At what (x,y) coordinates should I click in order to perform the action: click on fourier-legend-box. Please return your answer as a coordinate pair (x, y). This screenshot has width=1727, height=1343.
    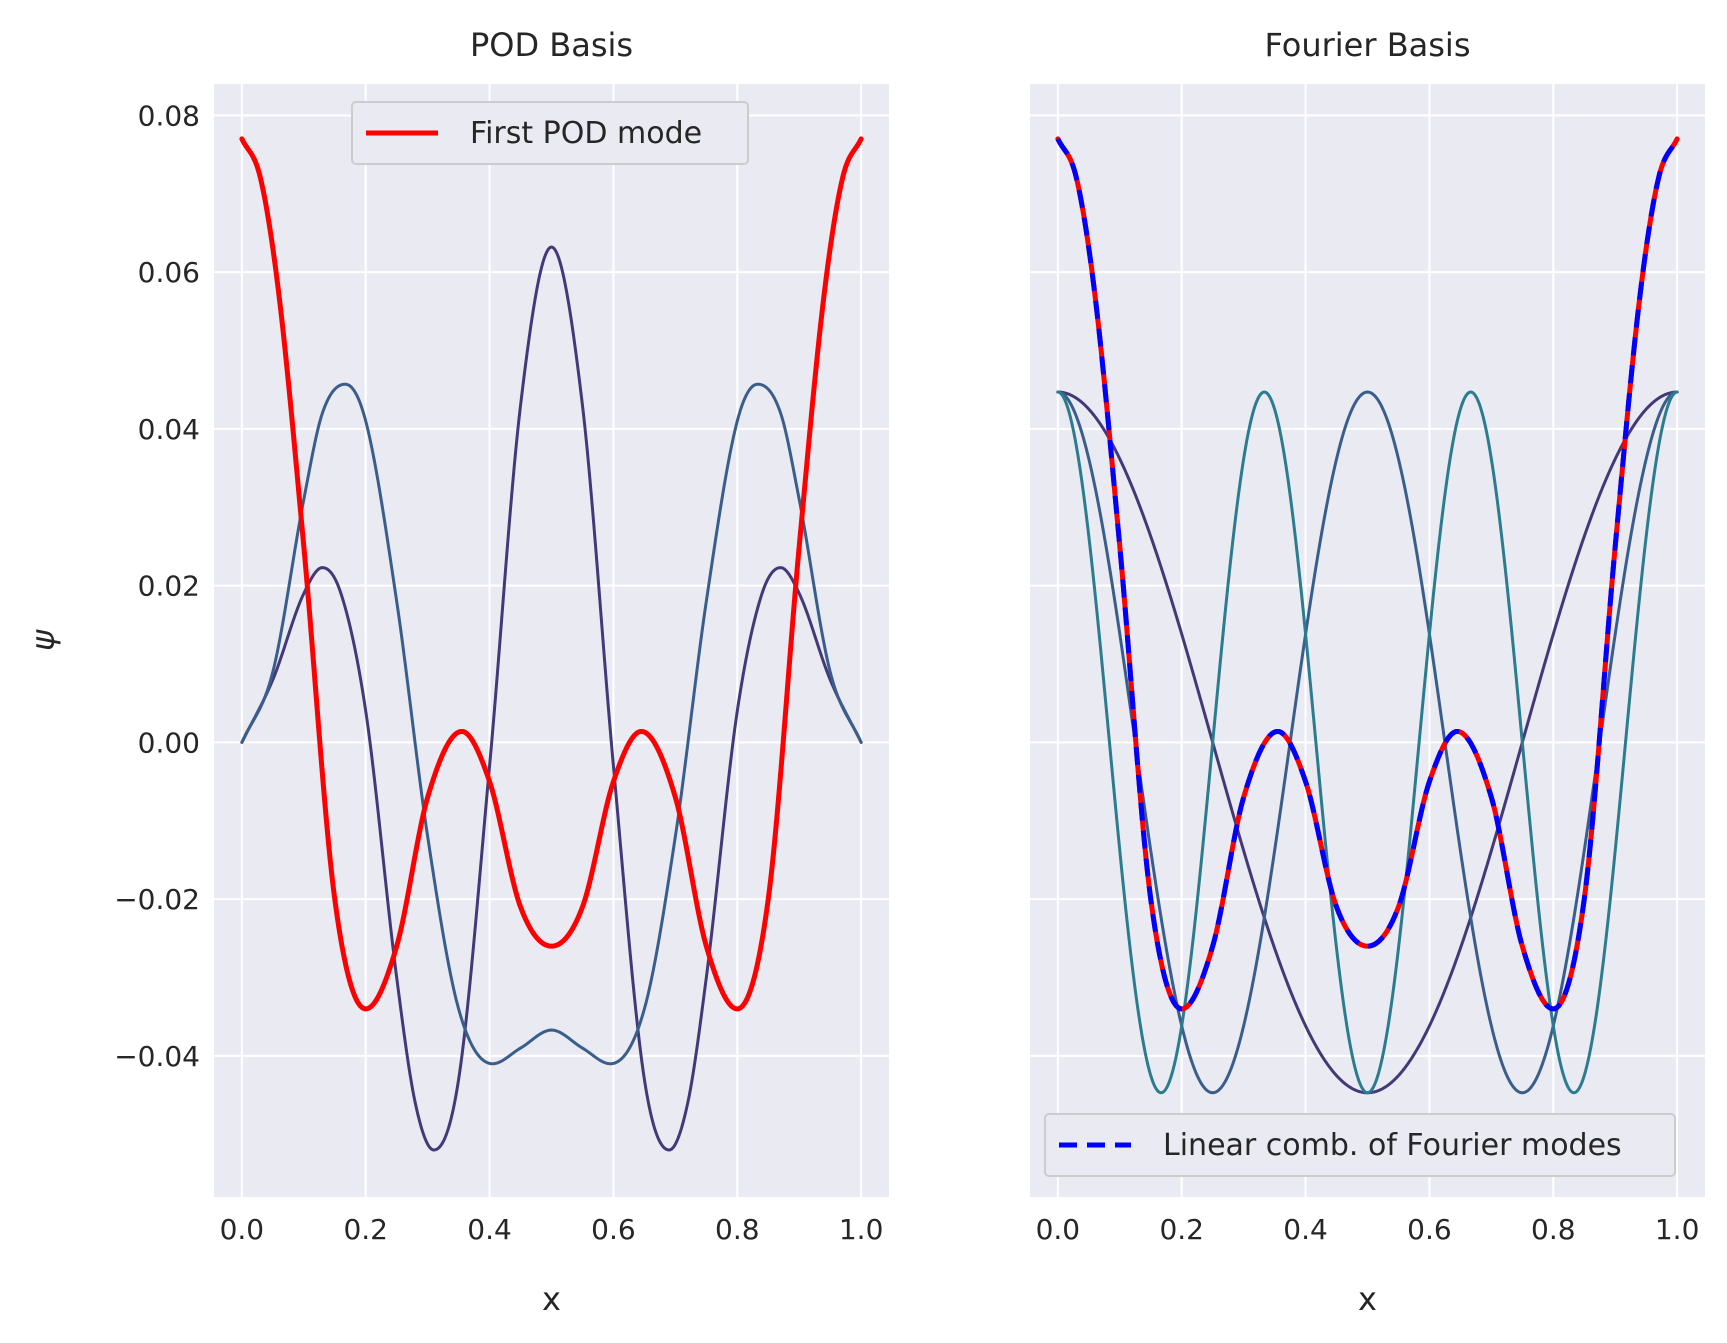
    Looking at the image, I should click on (1360, 1145).